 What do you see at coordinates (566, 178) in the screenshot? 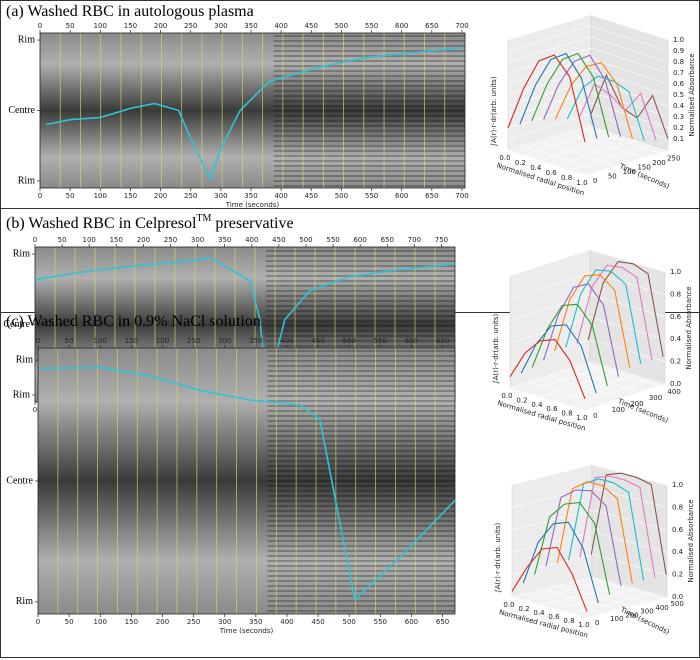
I see `x-tick-label: 0.8` at bounding box center [566, 178].